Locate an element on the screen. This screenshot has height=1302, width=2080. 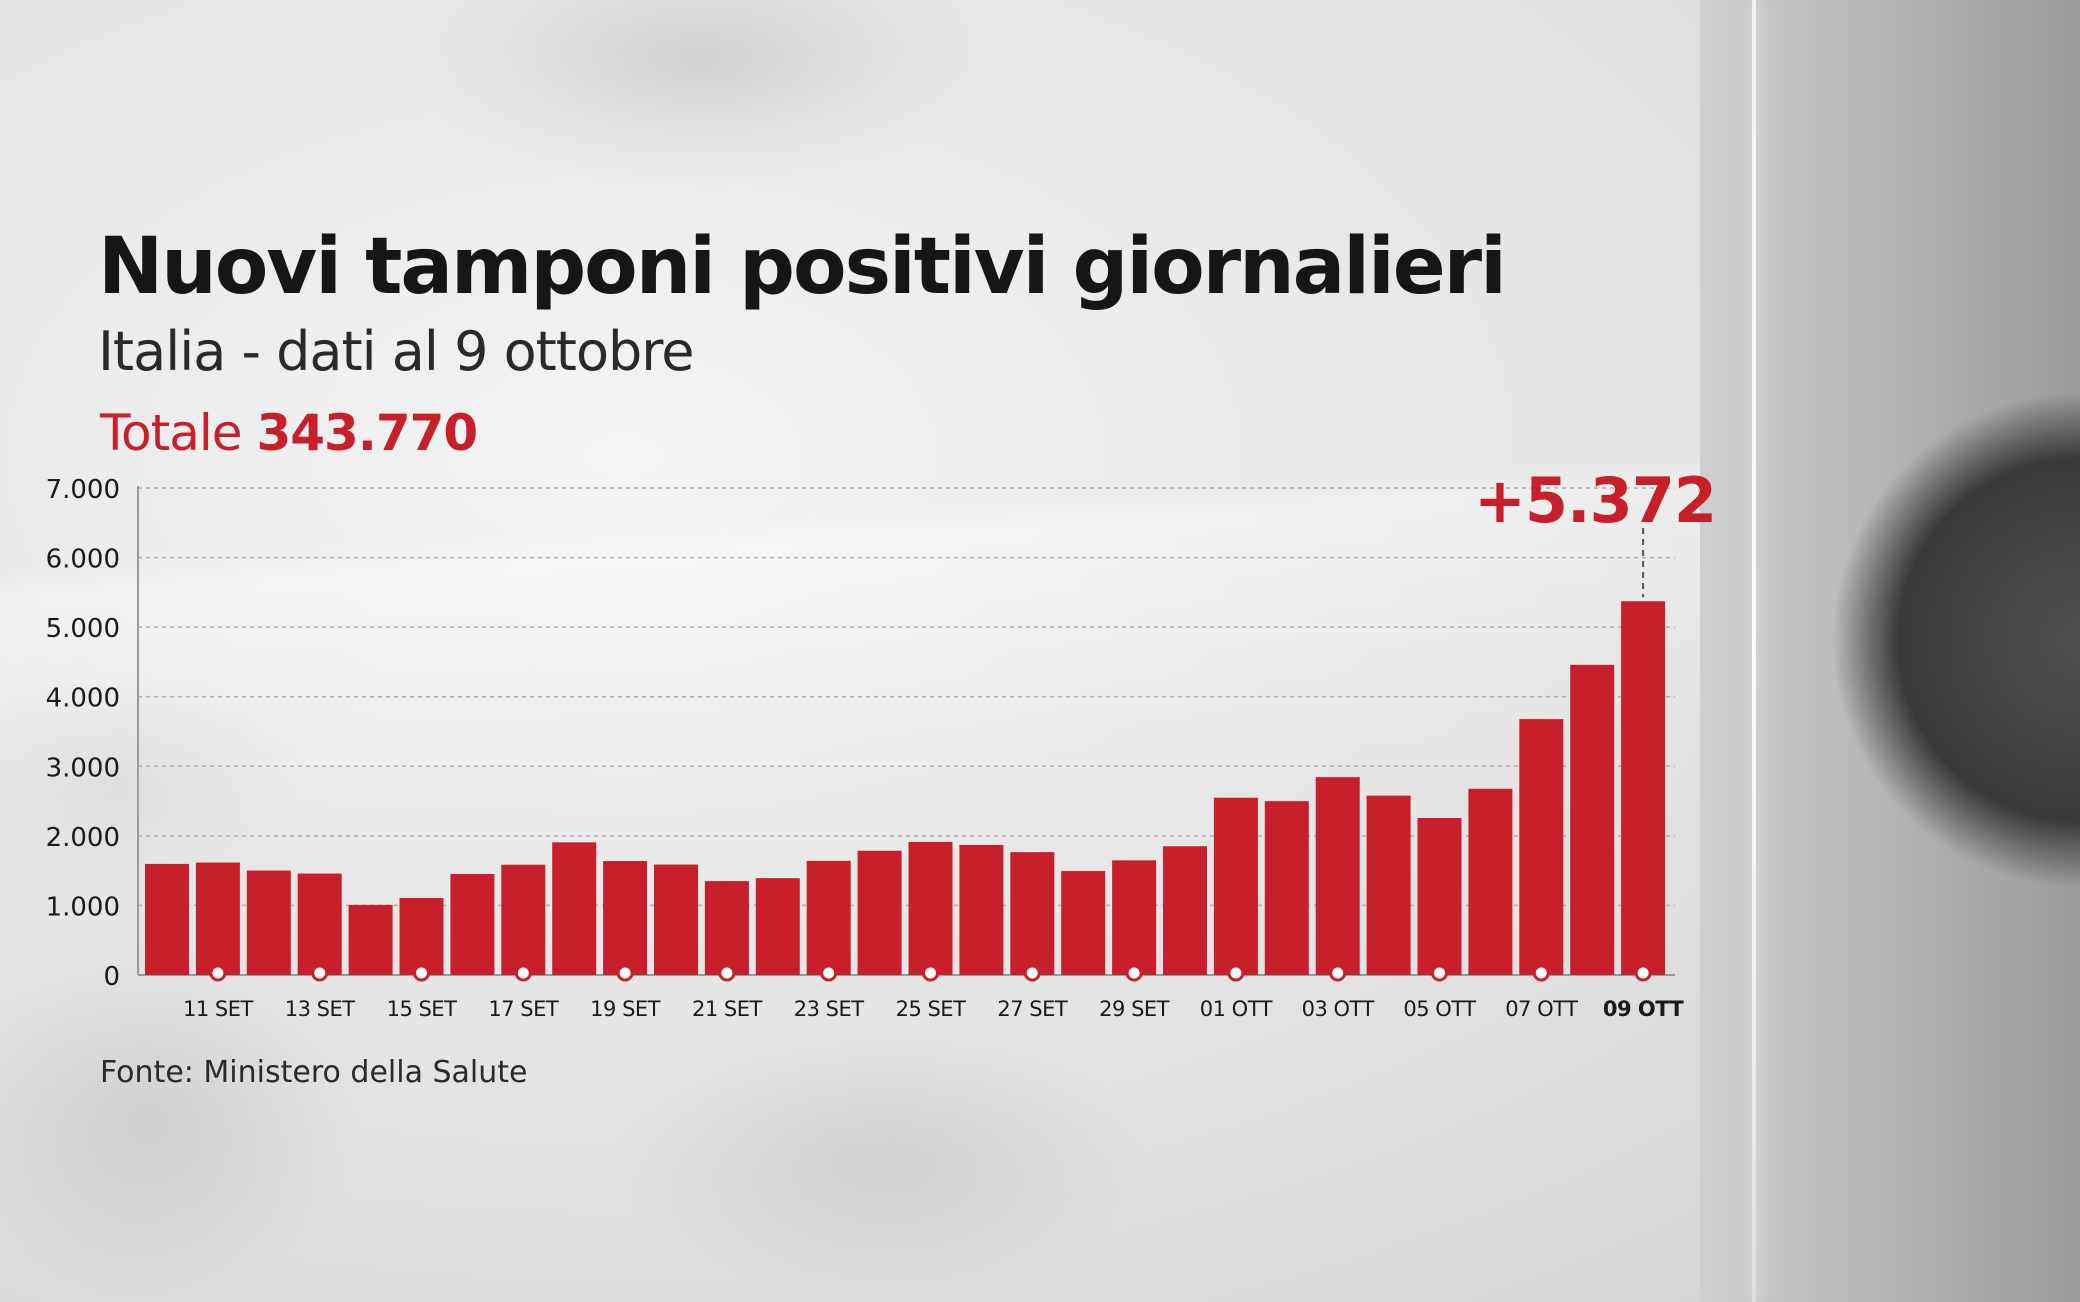
y-tick-label: 3.000 is located at coordinates (83, 768).